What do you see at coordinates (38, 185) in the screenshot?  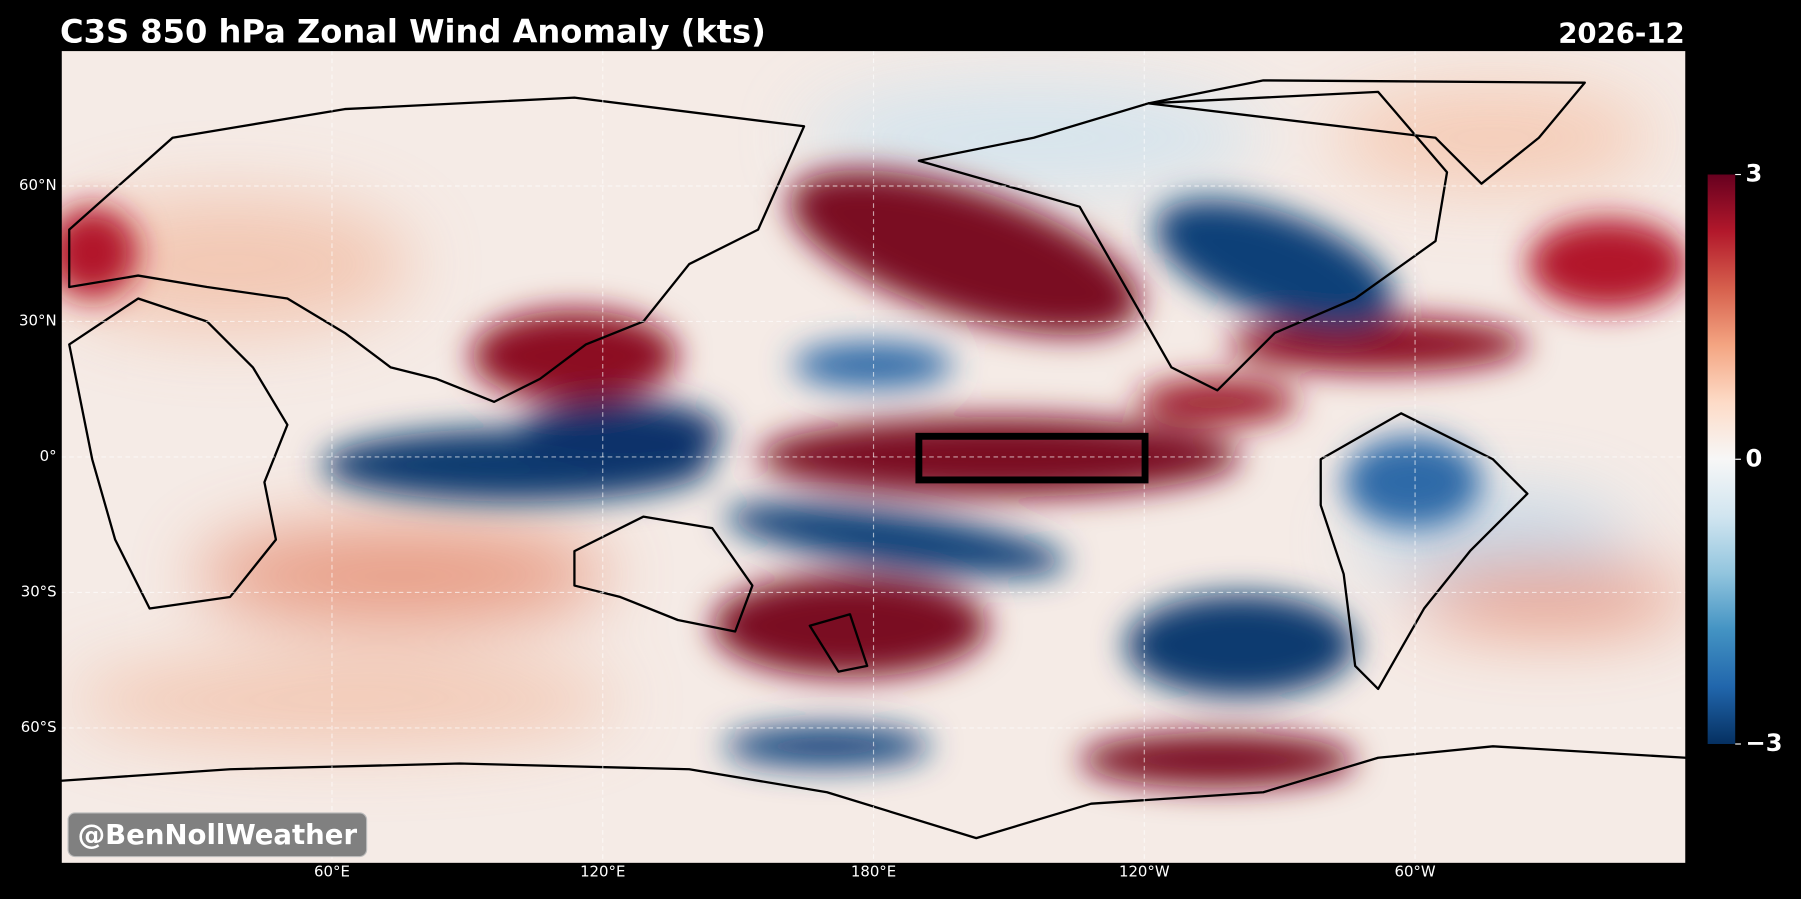 I see `y-tick-label: 60°N` at bounding box center [38, 185].